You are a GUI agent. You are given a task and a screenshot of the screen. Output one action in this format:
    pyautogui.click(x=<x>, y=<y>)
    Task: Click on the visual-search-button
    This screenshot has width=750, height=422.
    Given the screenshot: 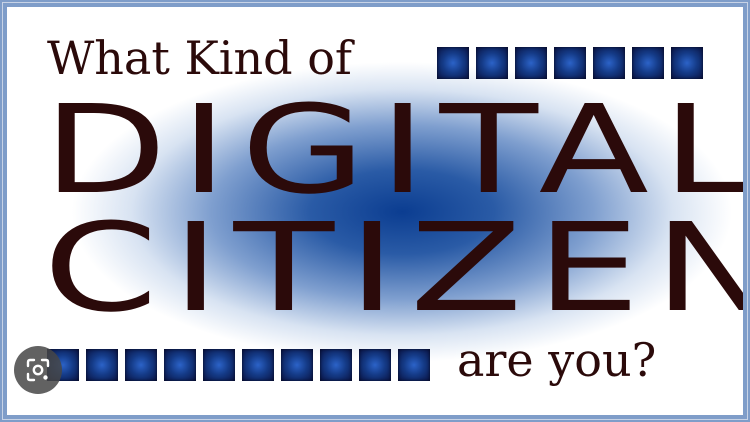 What is the action you would take?
    pyautogui.click(x=38, y=370)
    